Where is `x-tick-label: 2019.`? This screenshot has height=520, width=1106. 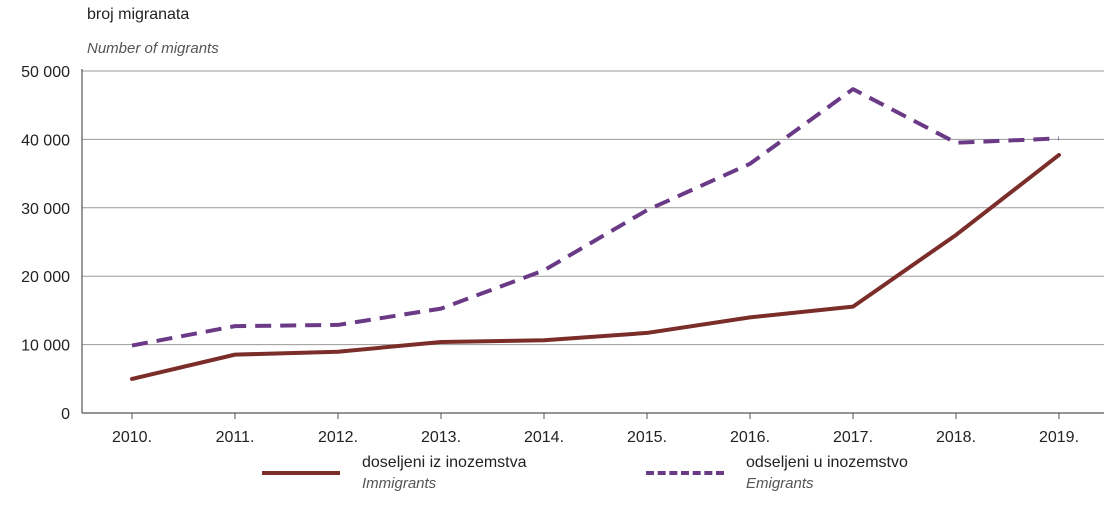 x-tick-label: 2019. is located at coordinates (1059, 437).